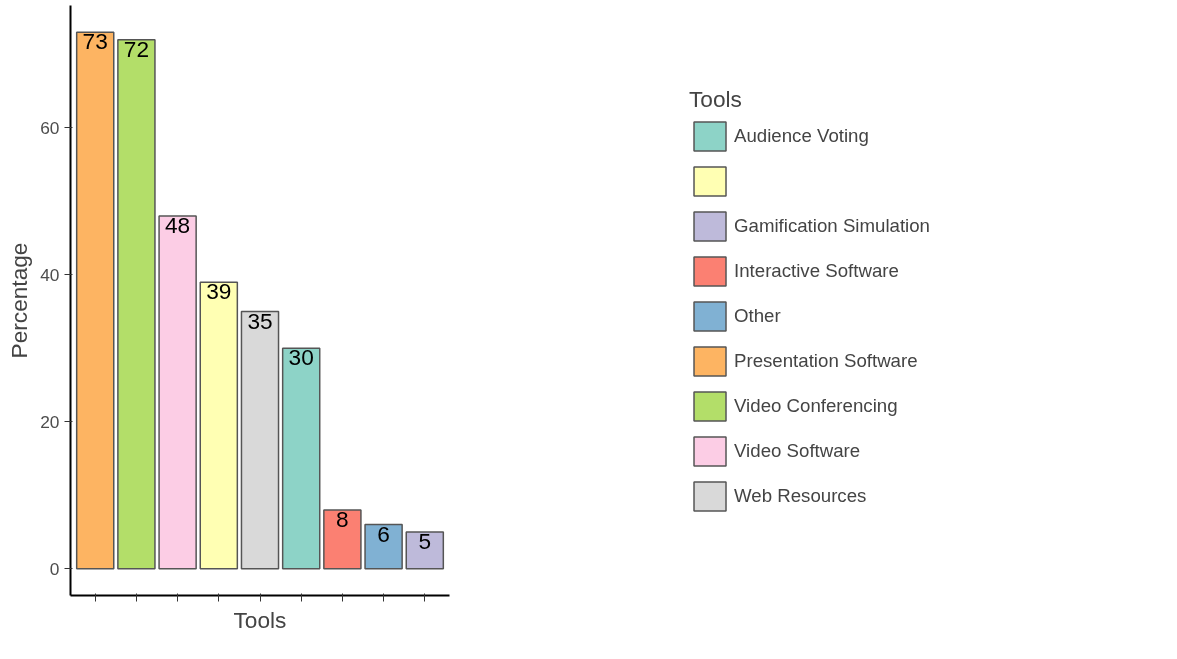  What do you see at coordinates (816, 406) in the screenshot?
I see `legend-label: Video Conferencing` at bounding box center [816, 406].